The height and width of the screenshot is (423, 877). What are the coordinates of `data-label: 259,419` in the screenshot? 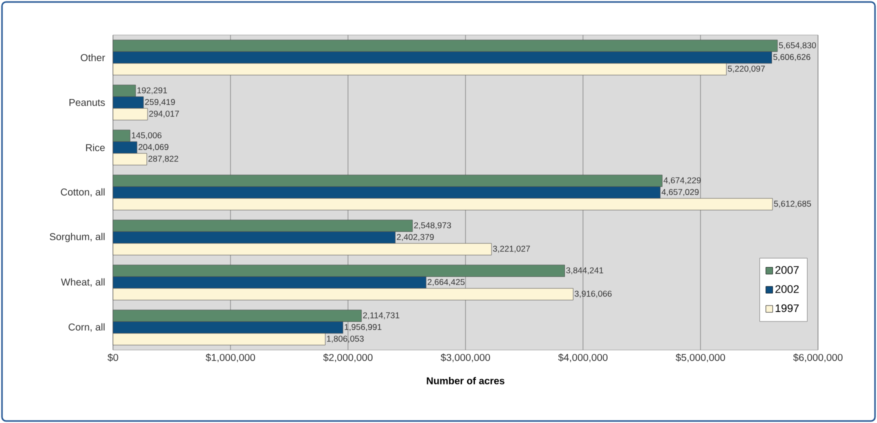 It's located at (160, 102).